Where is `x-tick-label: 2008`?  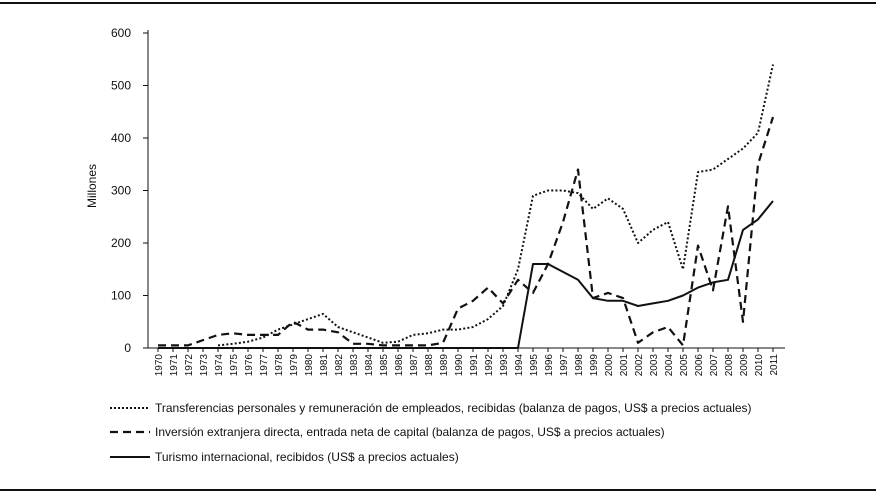 x-tick-label: 2008 is located at coordinates (729, 365).